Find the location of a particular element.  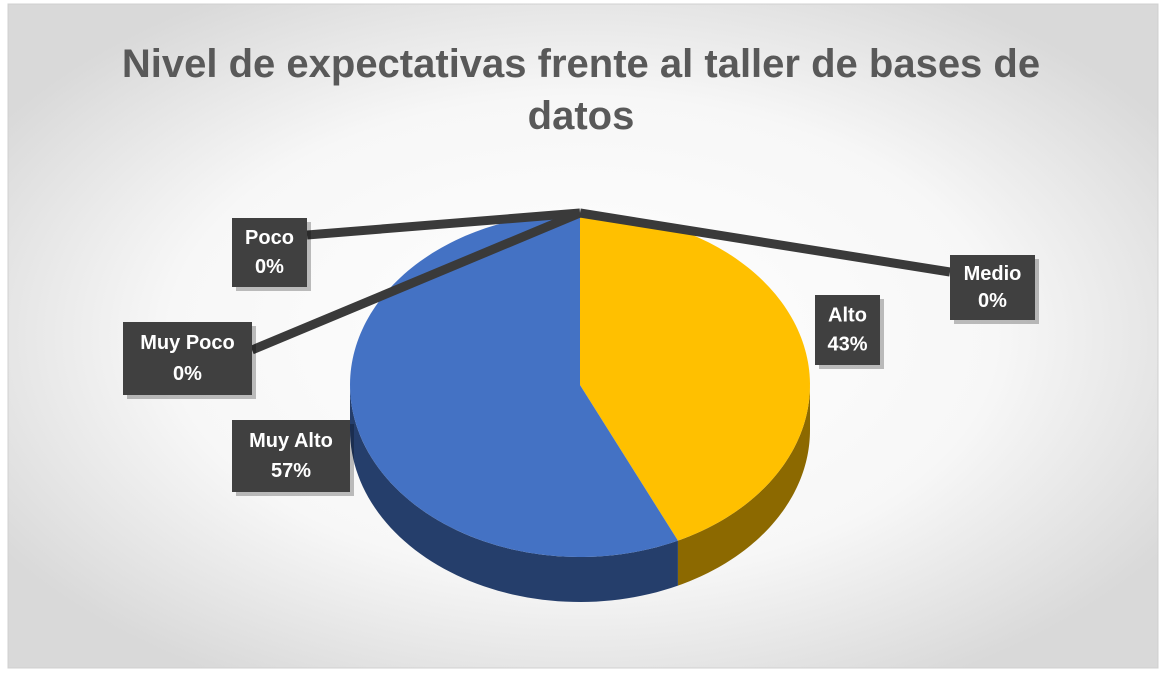

value-label: 43% is located at coordinates (847, 345).